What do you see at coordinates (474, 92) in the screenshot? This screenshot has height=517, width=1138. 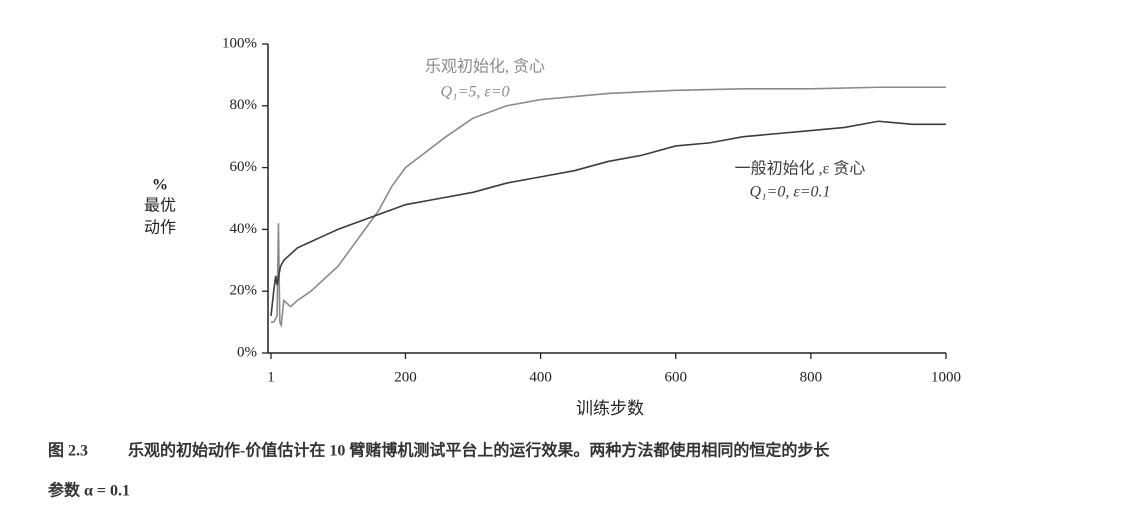 I see `series-params: Q₁=5, ε=0` at bounding box center [474, 92].